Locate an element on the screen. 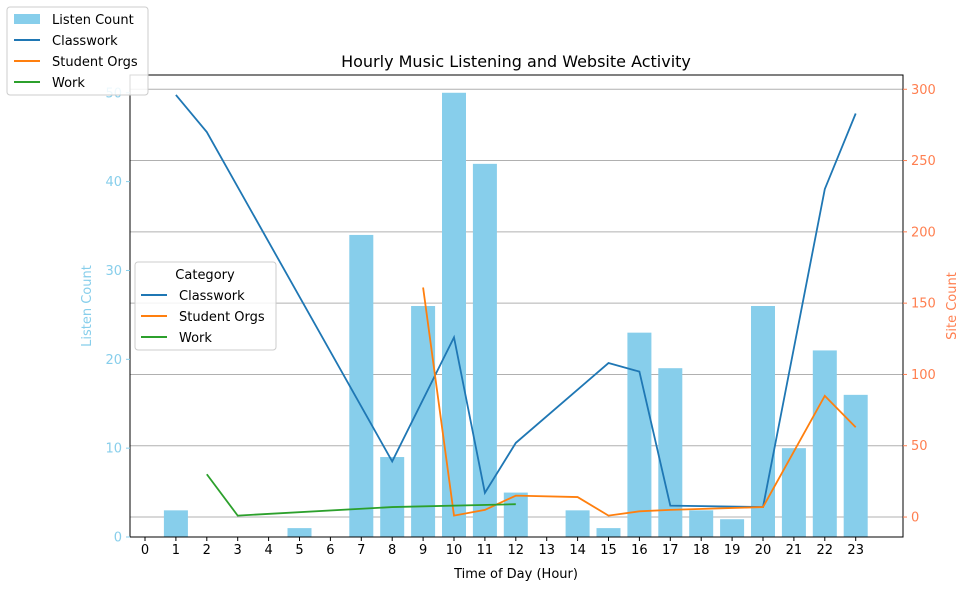 Image resolution: width=968 pixels, height=590 pixels. legend-swatch is located at coordinates (27, 19).